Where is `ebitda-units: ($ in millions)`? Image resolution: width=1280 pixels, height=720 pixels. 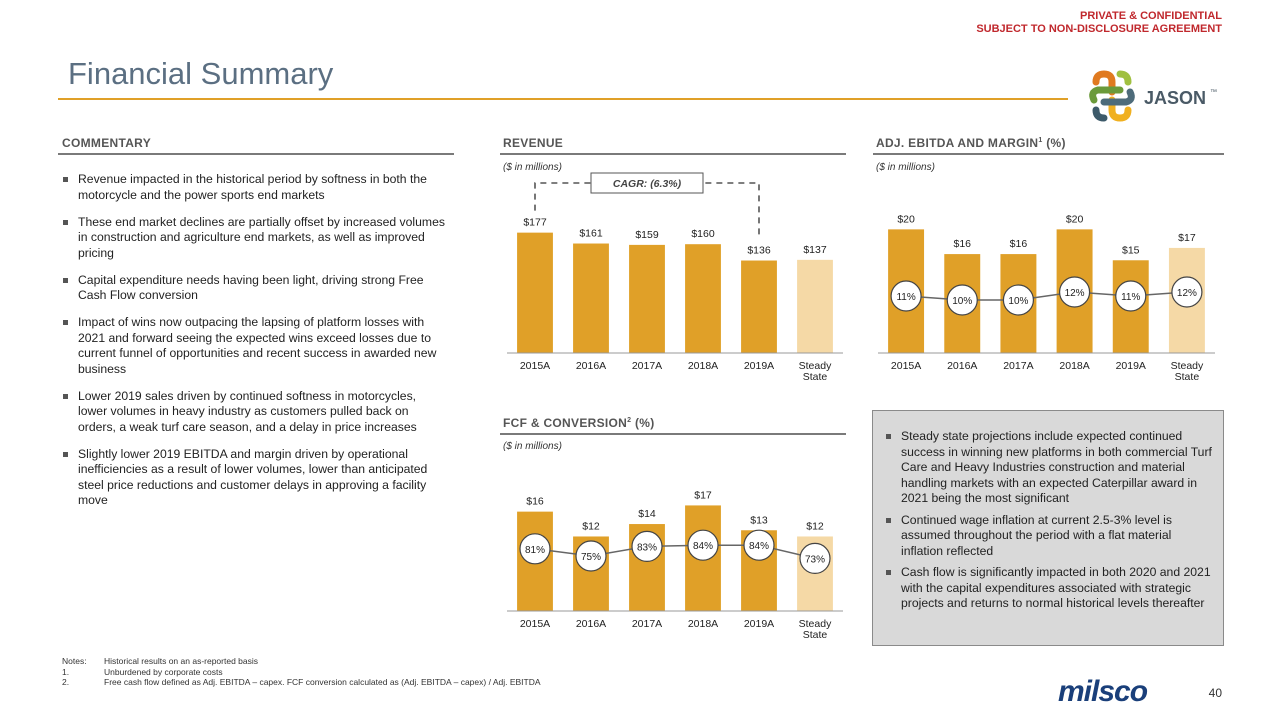
ebitda-units: ($ in millions) is located at coordinates (905, 167).